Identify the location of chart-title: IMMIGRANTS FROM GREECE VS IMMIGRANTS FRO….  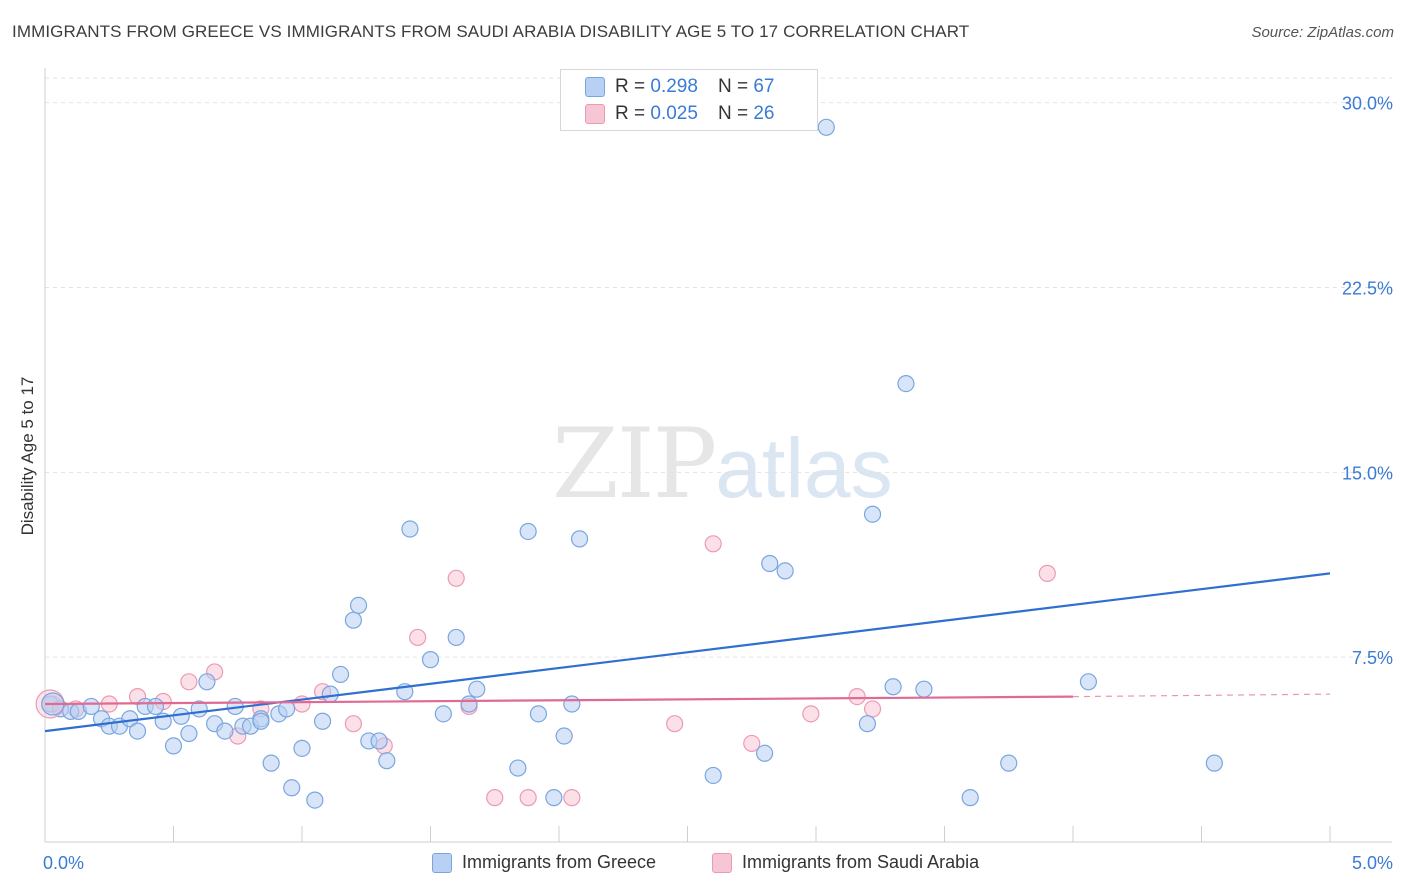
(491, 31).